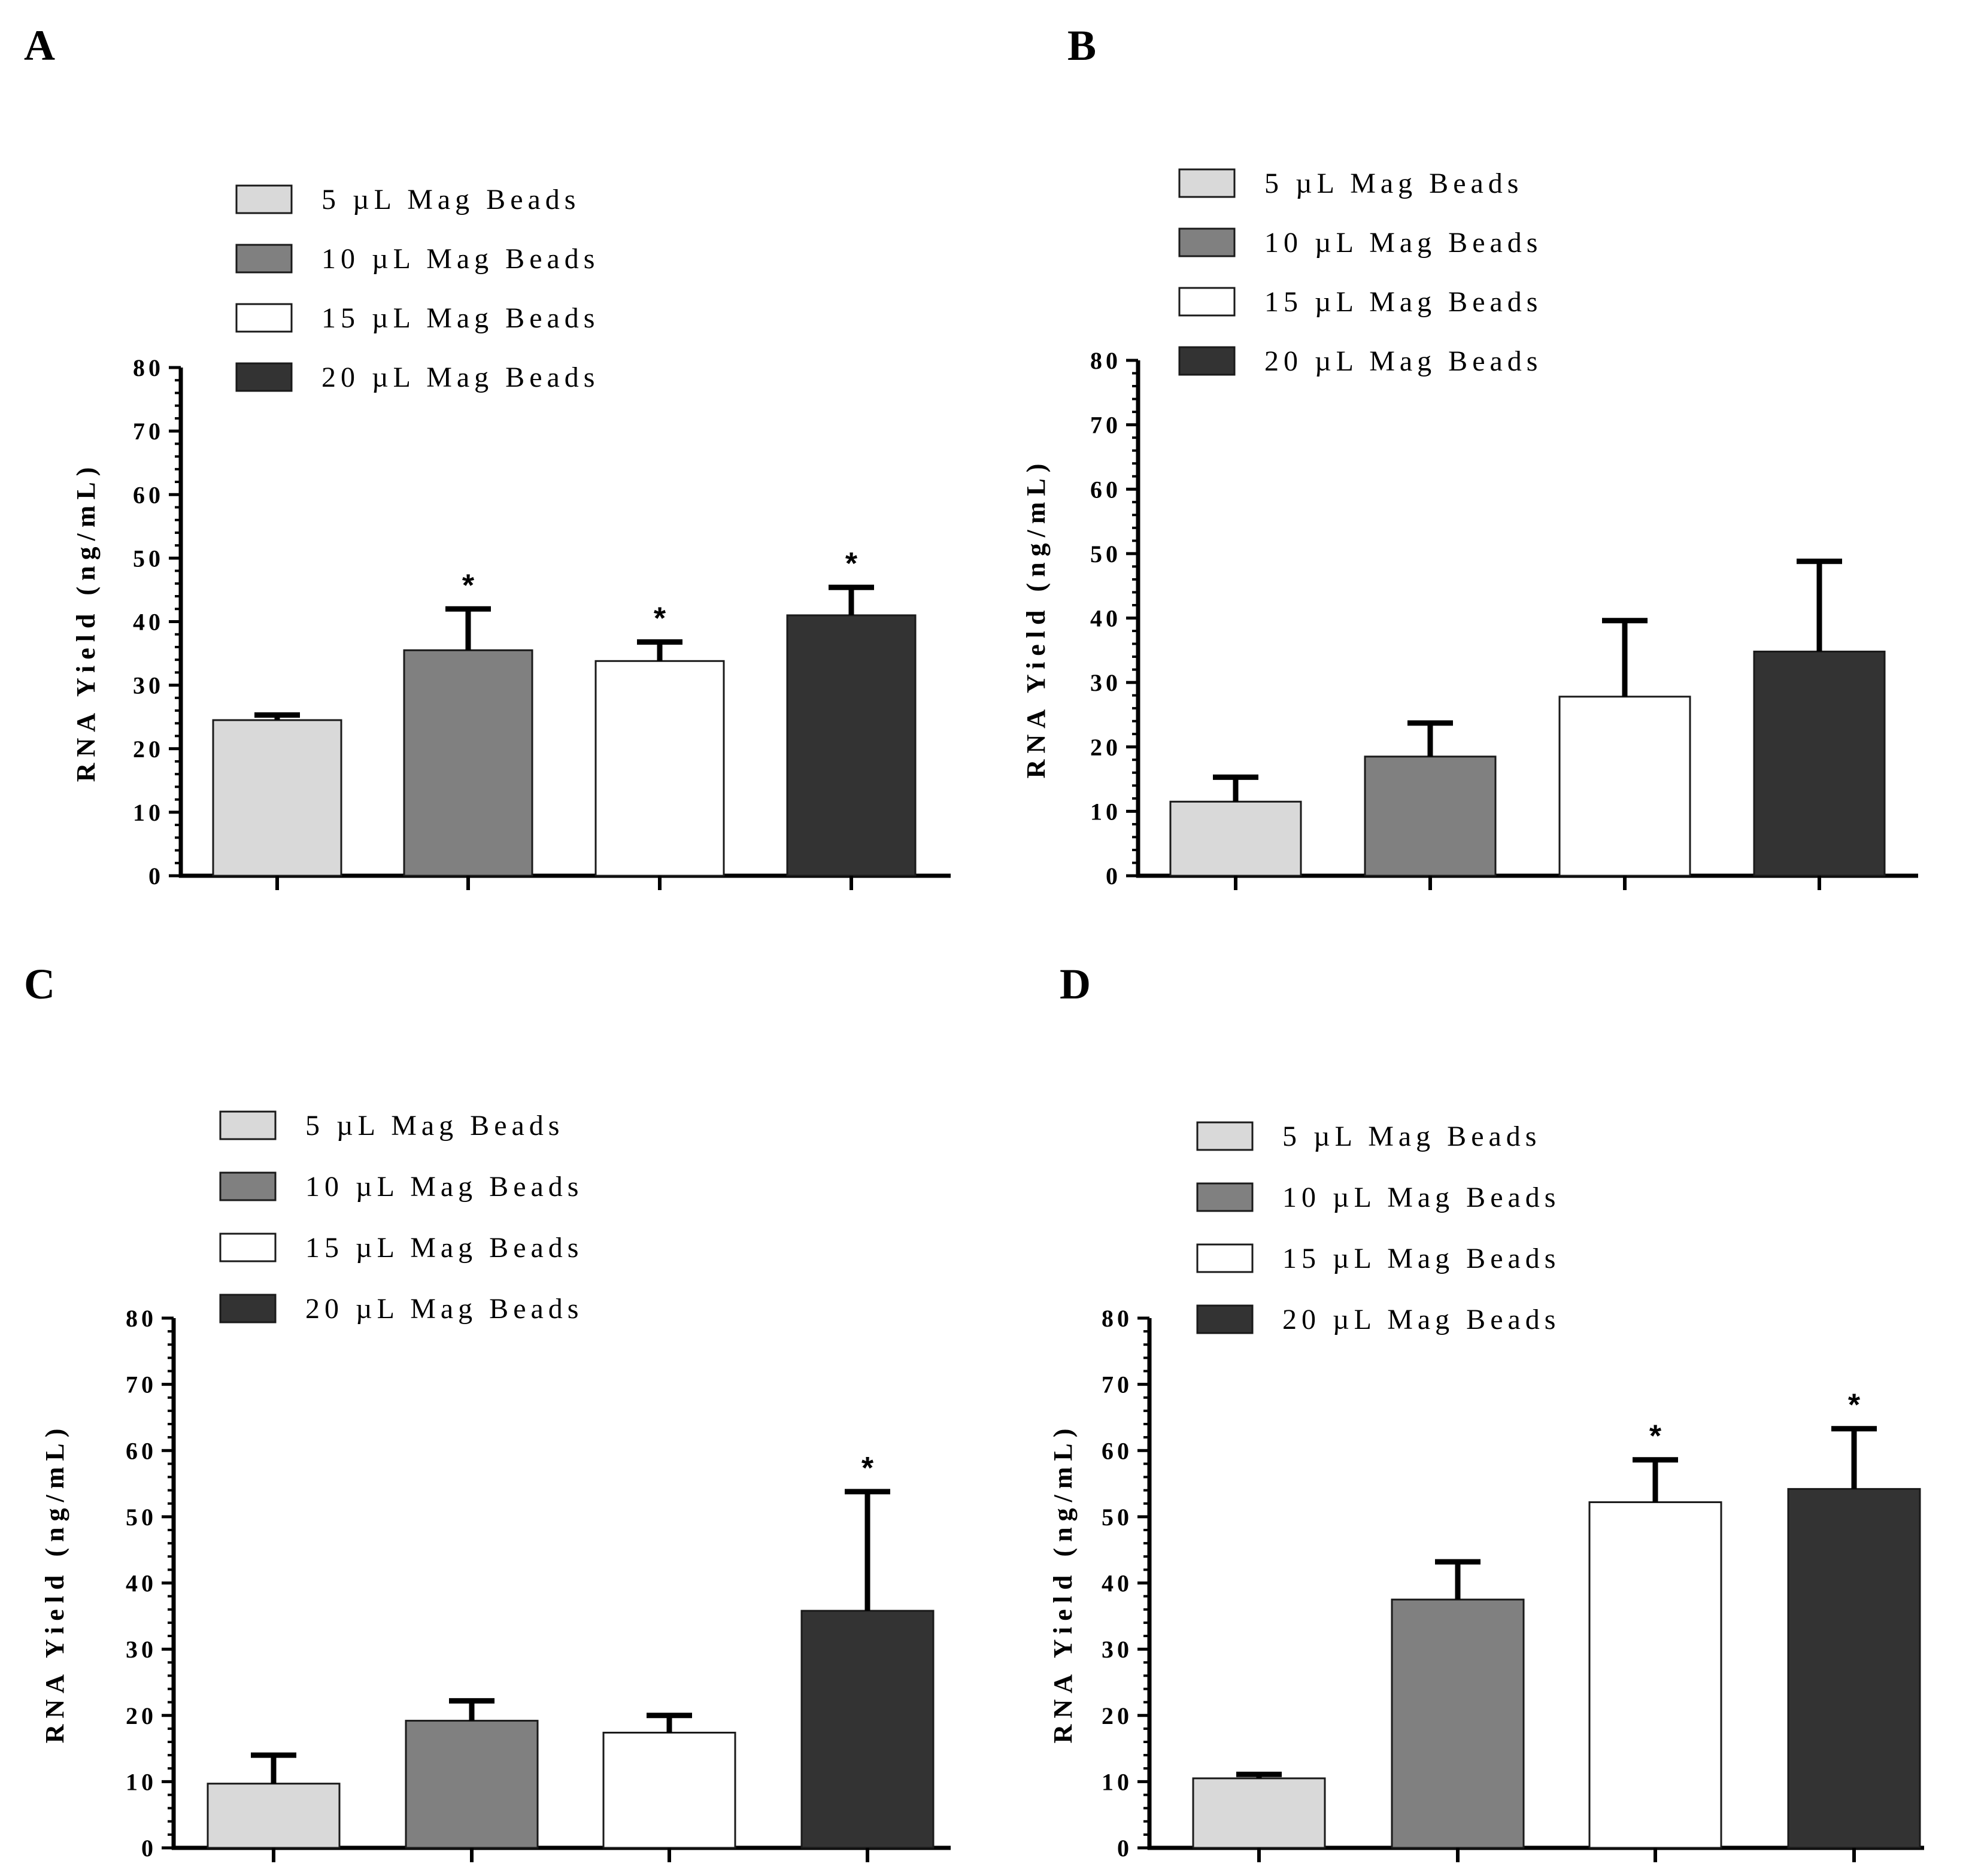 Image resolution: width=1975 pixels, height=1876 pixels. What do you see at coordinates (40, 46) in the screenshot?
I see `panel-letter: A` at bounding box center [40, 46].